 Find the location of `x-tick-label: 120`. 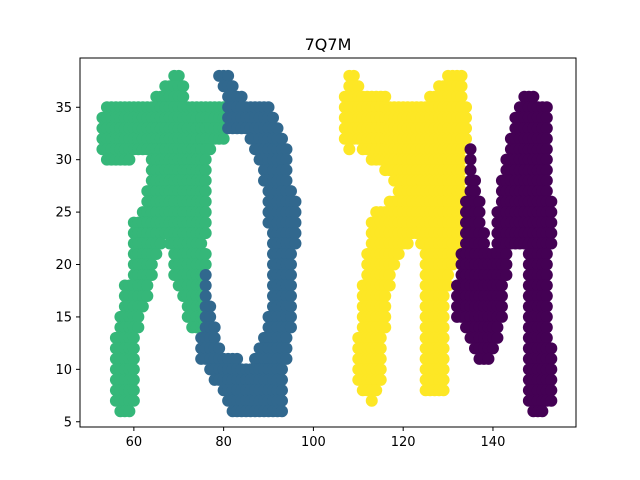

x-tick-label: 120 is located at coordinates (403, 442).